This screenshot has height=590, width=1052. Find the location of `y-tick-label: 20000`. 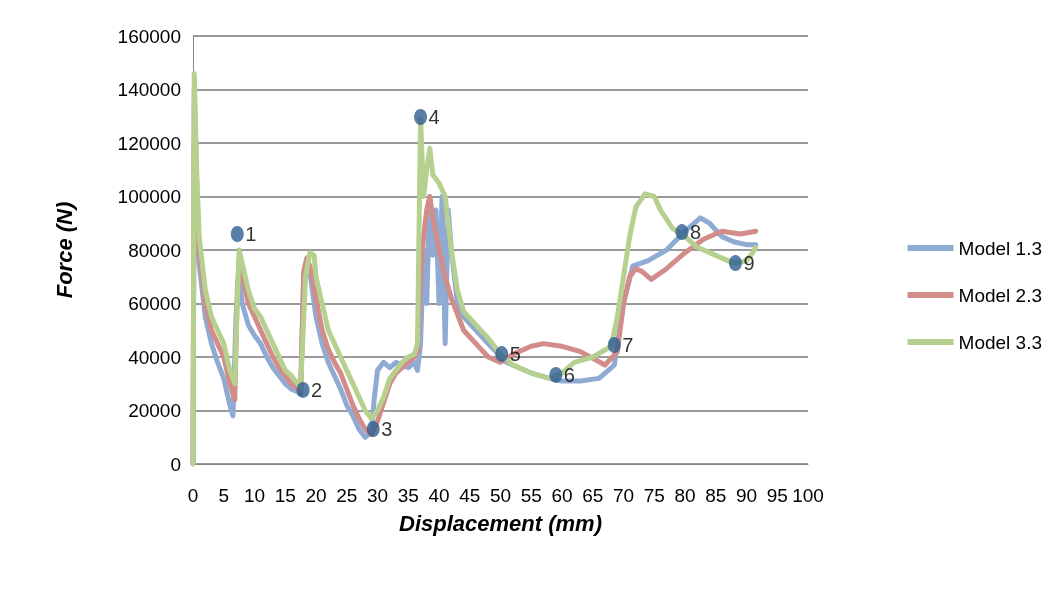

y-tick-label: 20000 is located at coordinates (154, 410).